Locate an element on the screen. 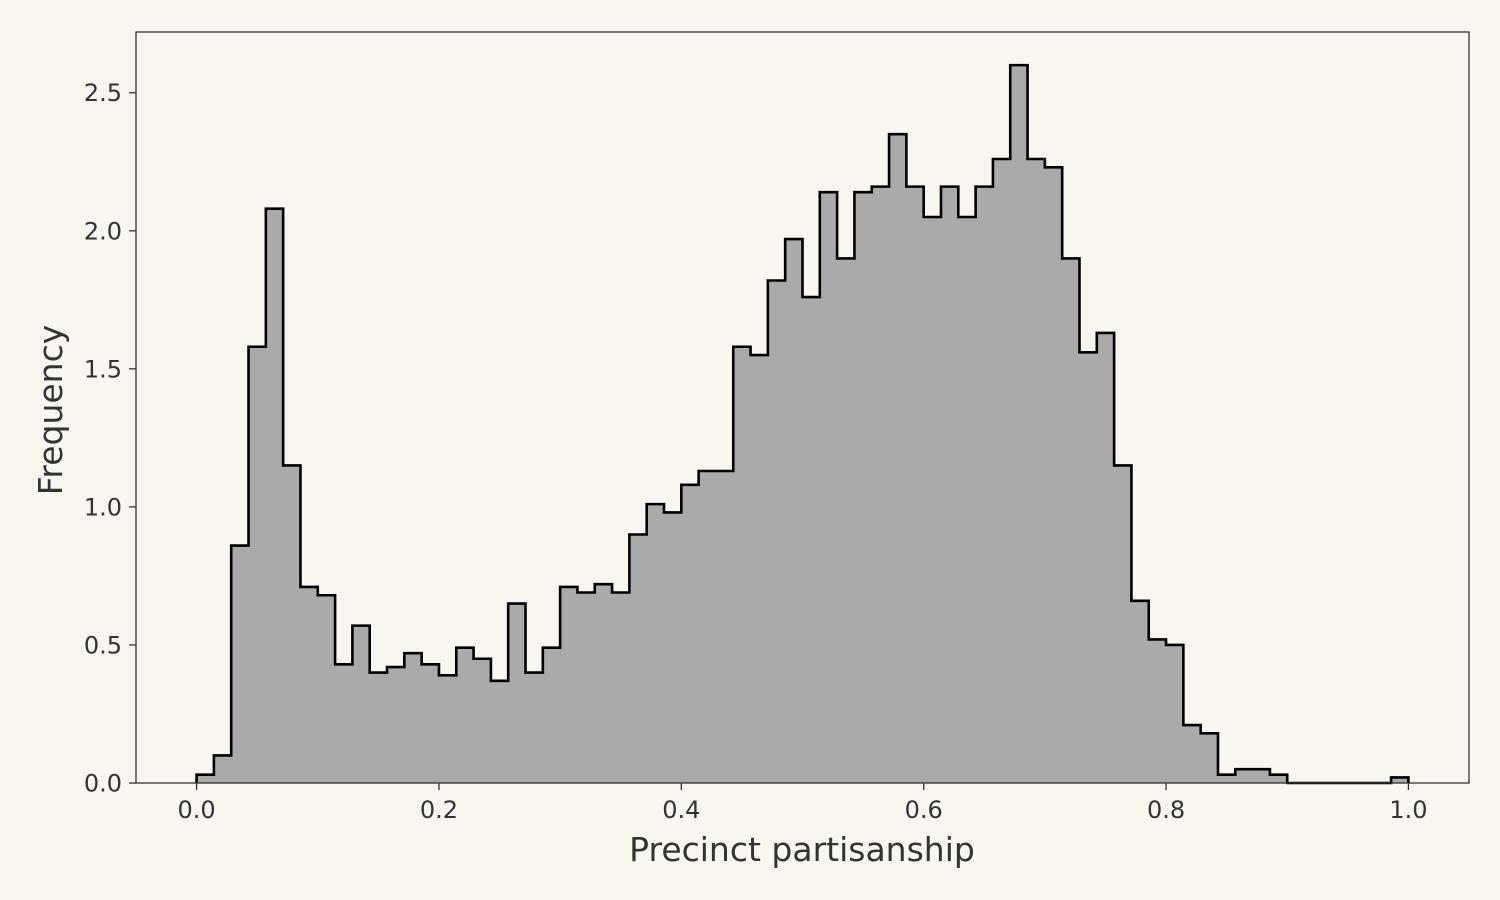  y-tick-label: 2.5 is located at coordinates (103, 93).